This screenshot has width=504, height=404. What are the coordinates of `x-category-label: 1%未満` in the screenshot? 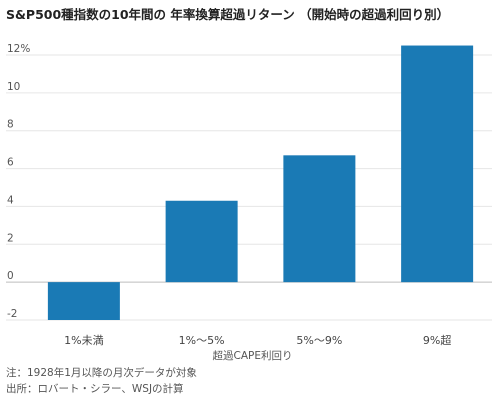 It's located at (83, 340).